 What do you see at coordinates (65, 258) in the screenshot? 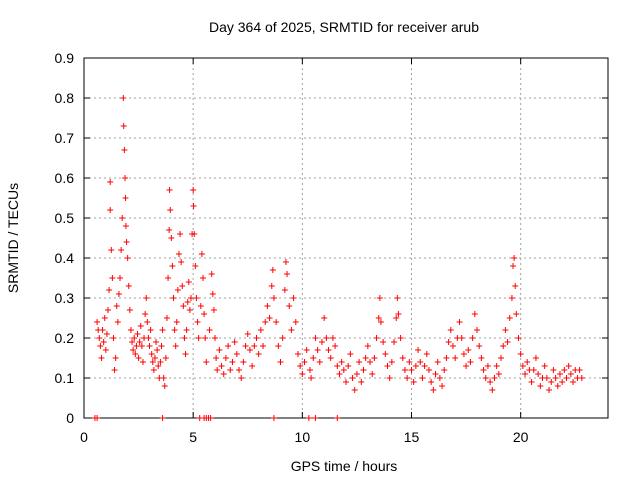
I see `y-tick-label: 0.4` at bounding box center [65, 258].